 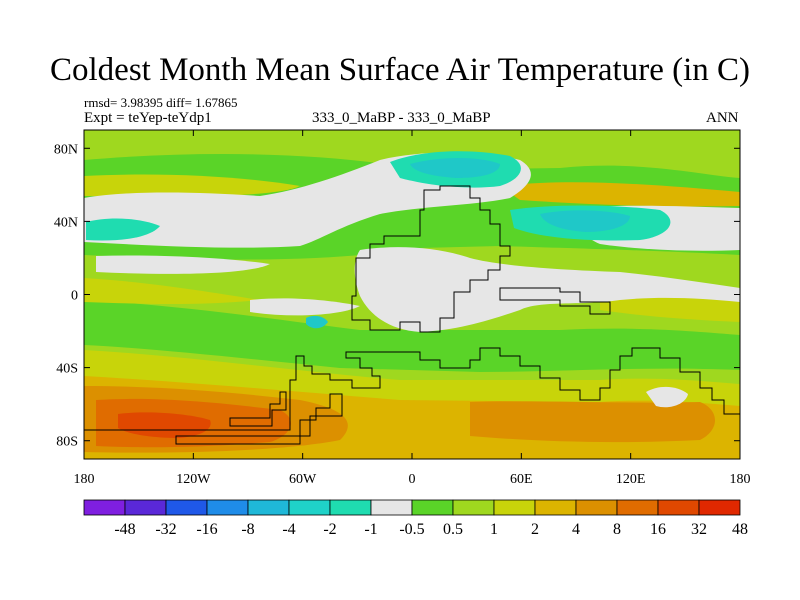 What do you see at coordinates (124, 529) in the screenshot?
I see `colorbar-label: -48` at bounding box center [124, 529].